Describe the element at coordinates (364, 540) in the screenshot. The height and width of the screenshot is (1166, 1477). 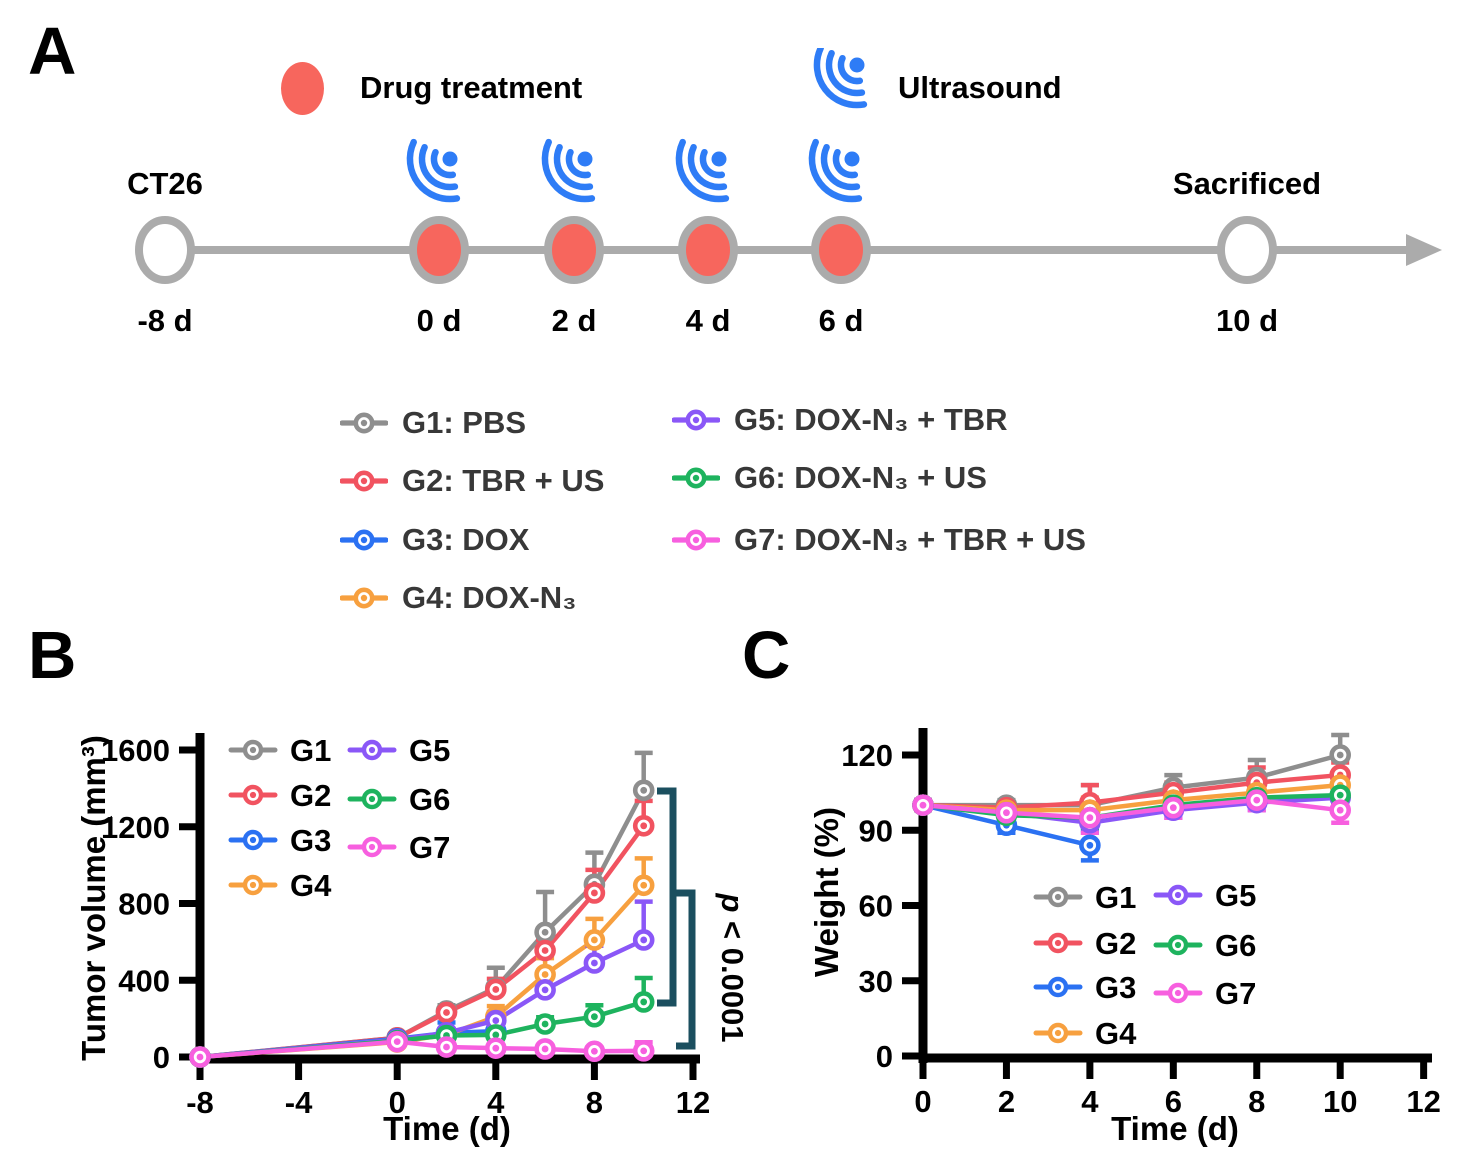
I see `g3-marker-icon` at that location.